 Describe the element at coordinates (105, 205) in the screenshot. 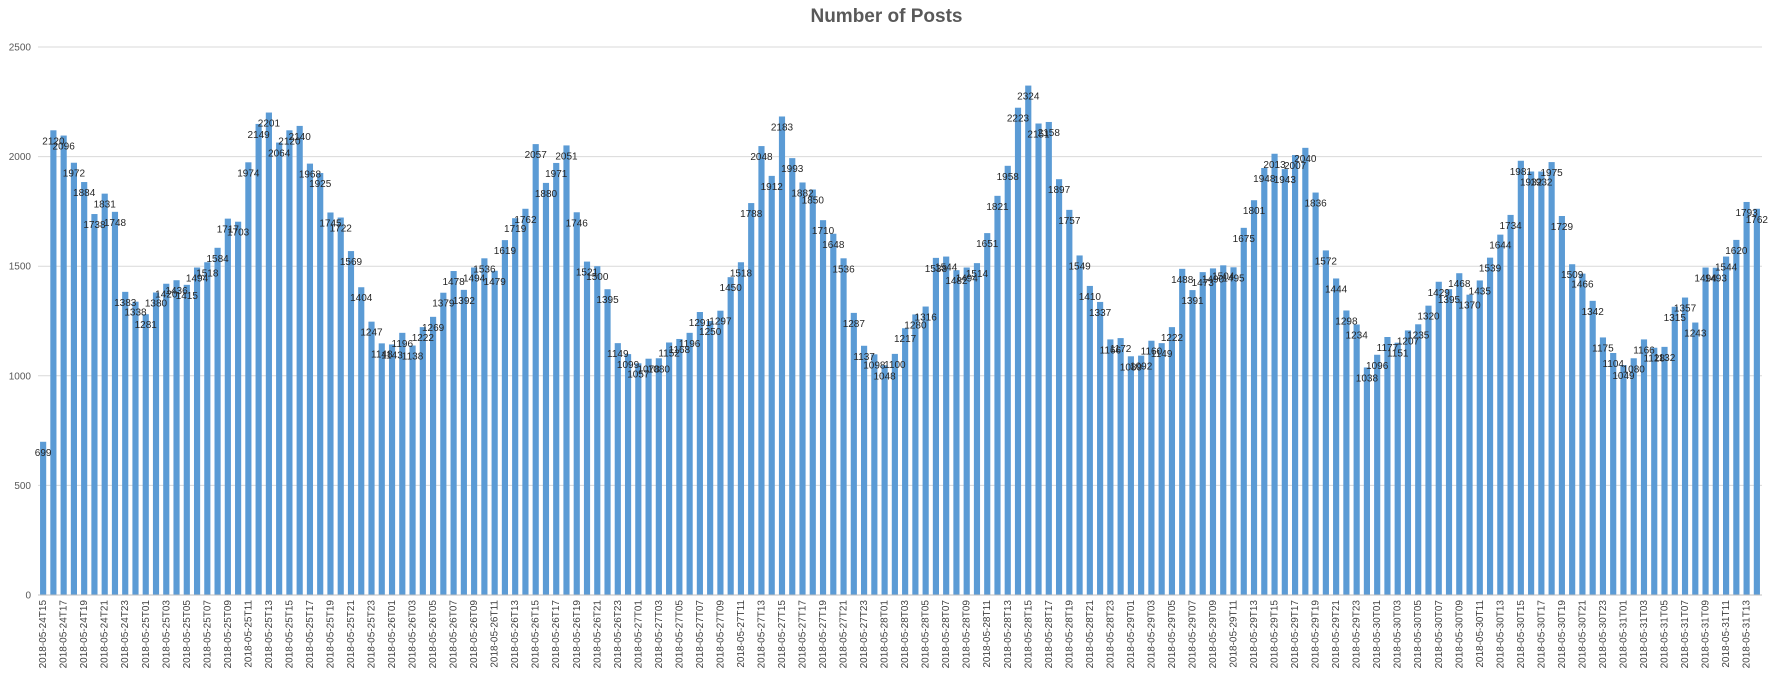

I see `data-label: 1831` at that location.